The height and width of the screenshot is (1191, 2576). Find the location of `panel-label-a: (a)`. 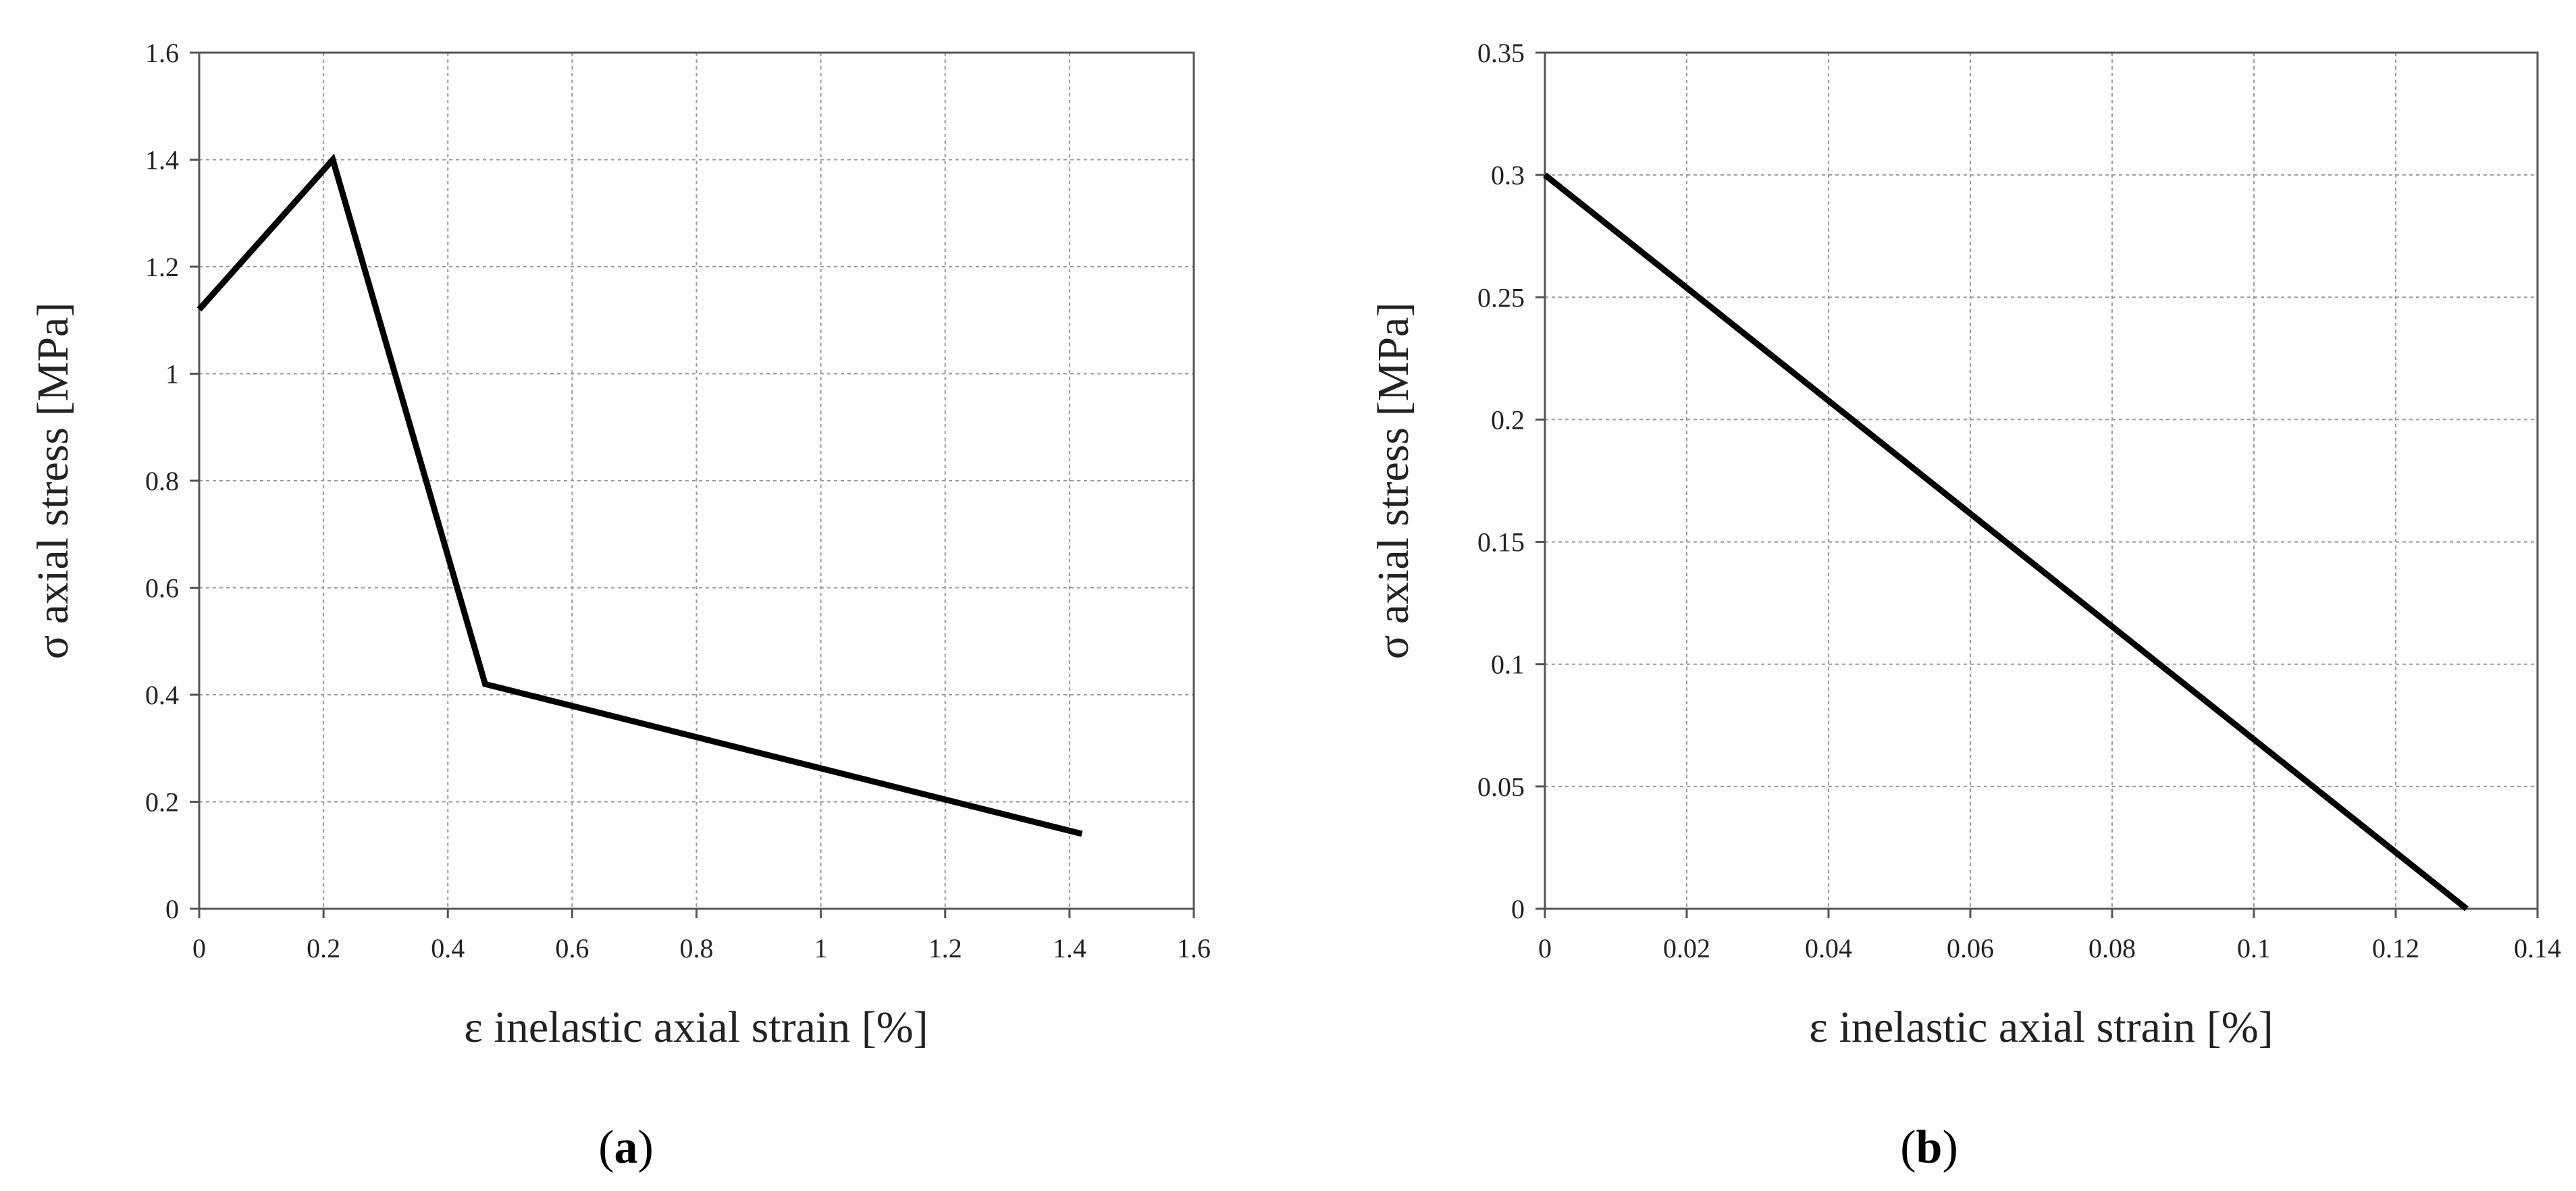

panel-label-a: (a) is located at coordinates (626, 1147).